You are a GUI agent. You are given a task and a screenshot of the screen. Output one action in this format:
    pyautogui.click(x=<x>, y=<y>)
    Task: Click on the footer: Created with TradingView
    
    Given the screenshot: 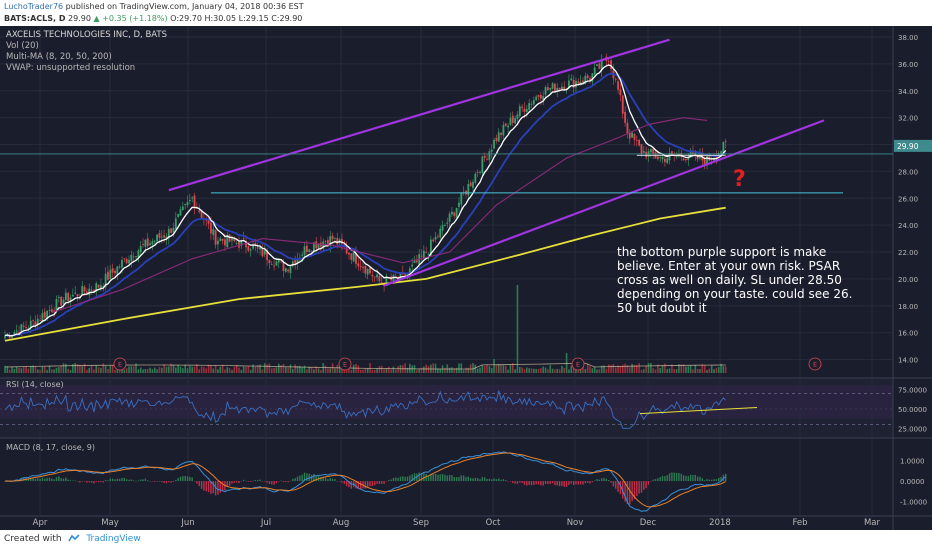 What is the action you would take?
    pyautogui.click(x=466, y=540)
    